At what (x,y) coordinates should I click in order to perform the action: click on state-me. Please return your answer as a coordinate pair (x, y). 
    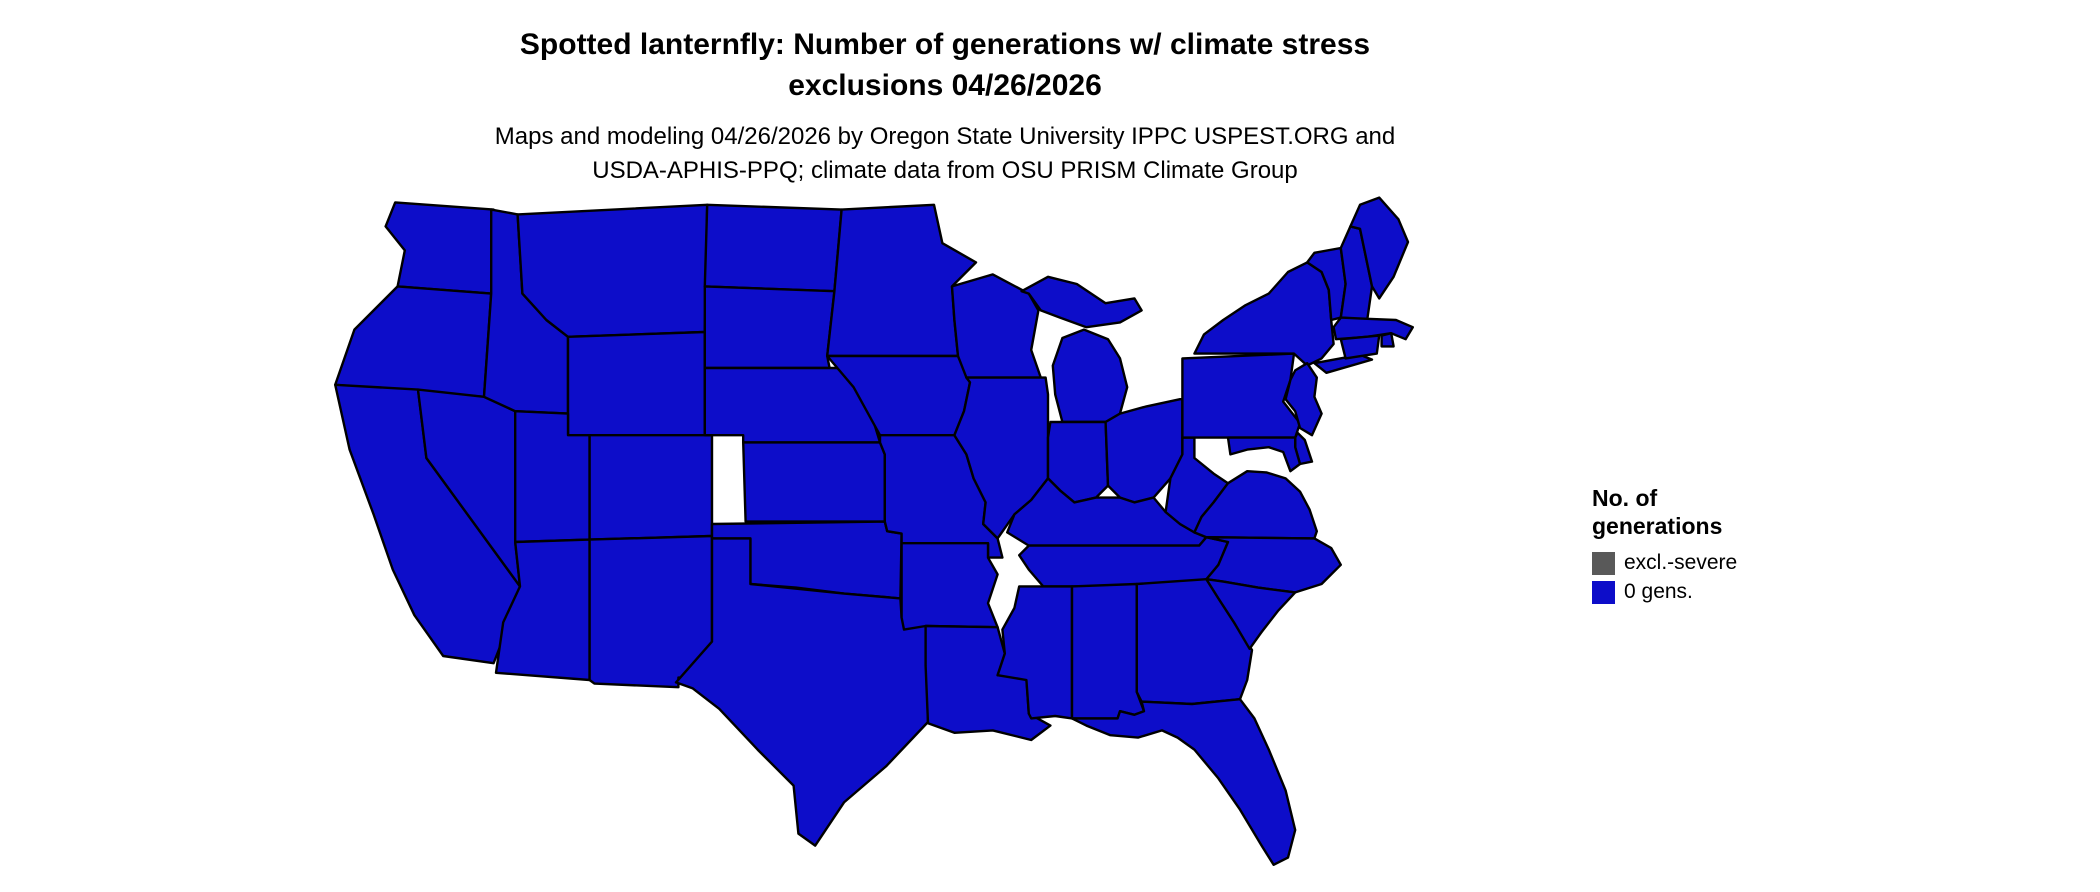
    Looking at the image, I should click on (1379, 248).